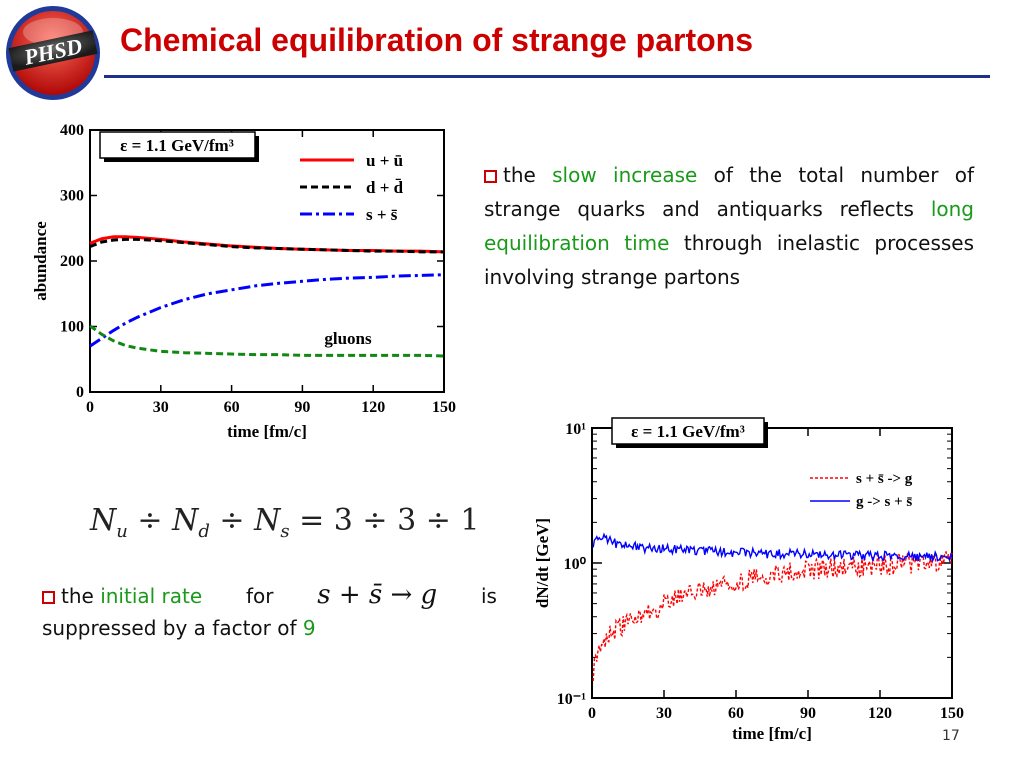 This screenshot has height=768, width=1024. What do you see at coordinates (884, 502) in the screenshot?
I see `chart2-legend-label: g -> s + s̄` at bounding box center [884, 502].